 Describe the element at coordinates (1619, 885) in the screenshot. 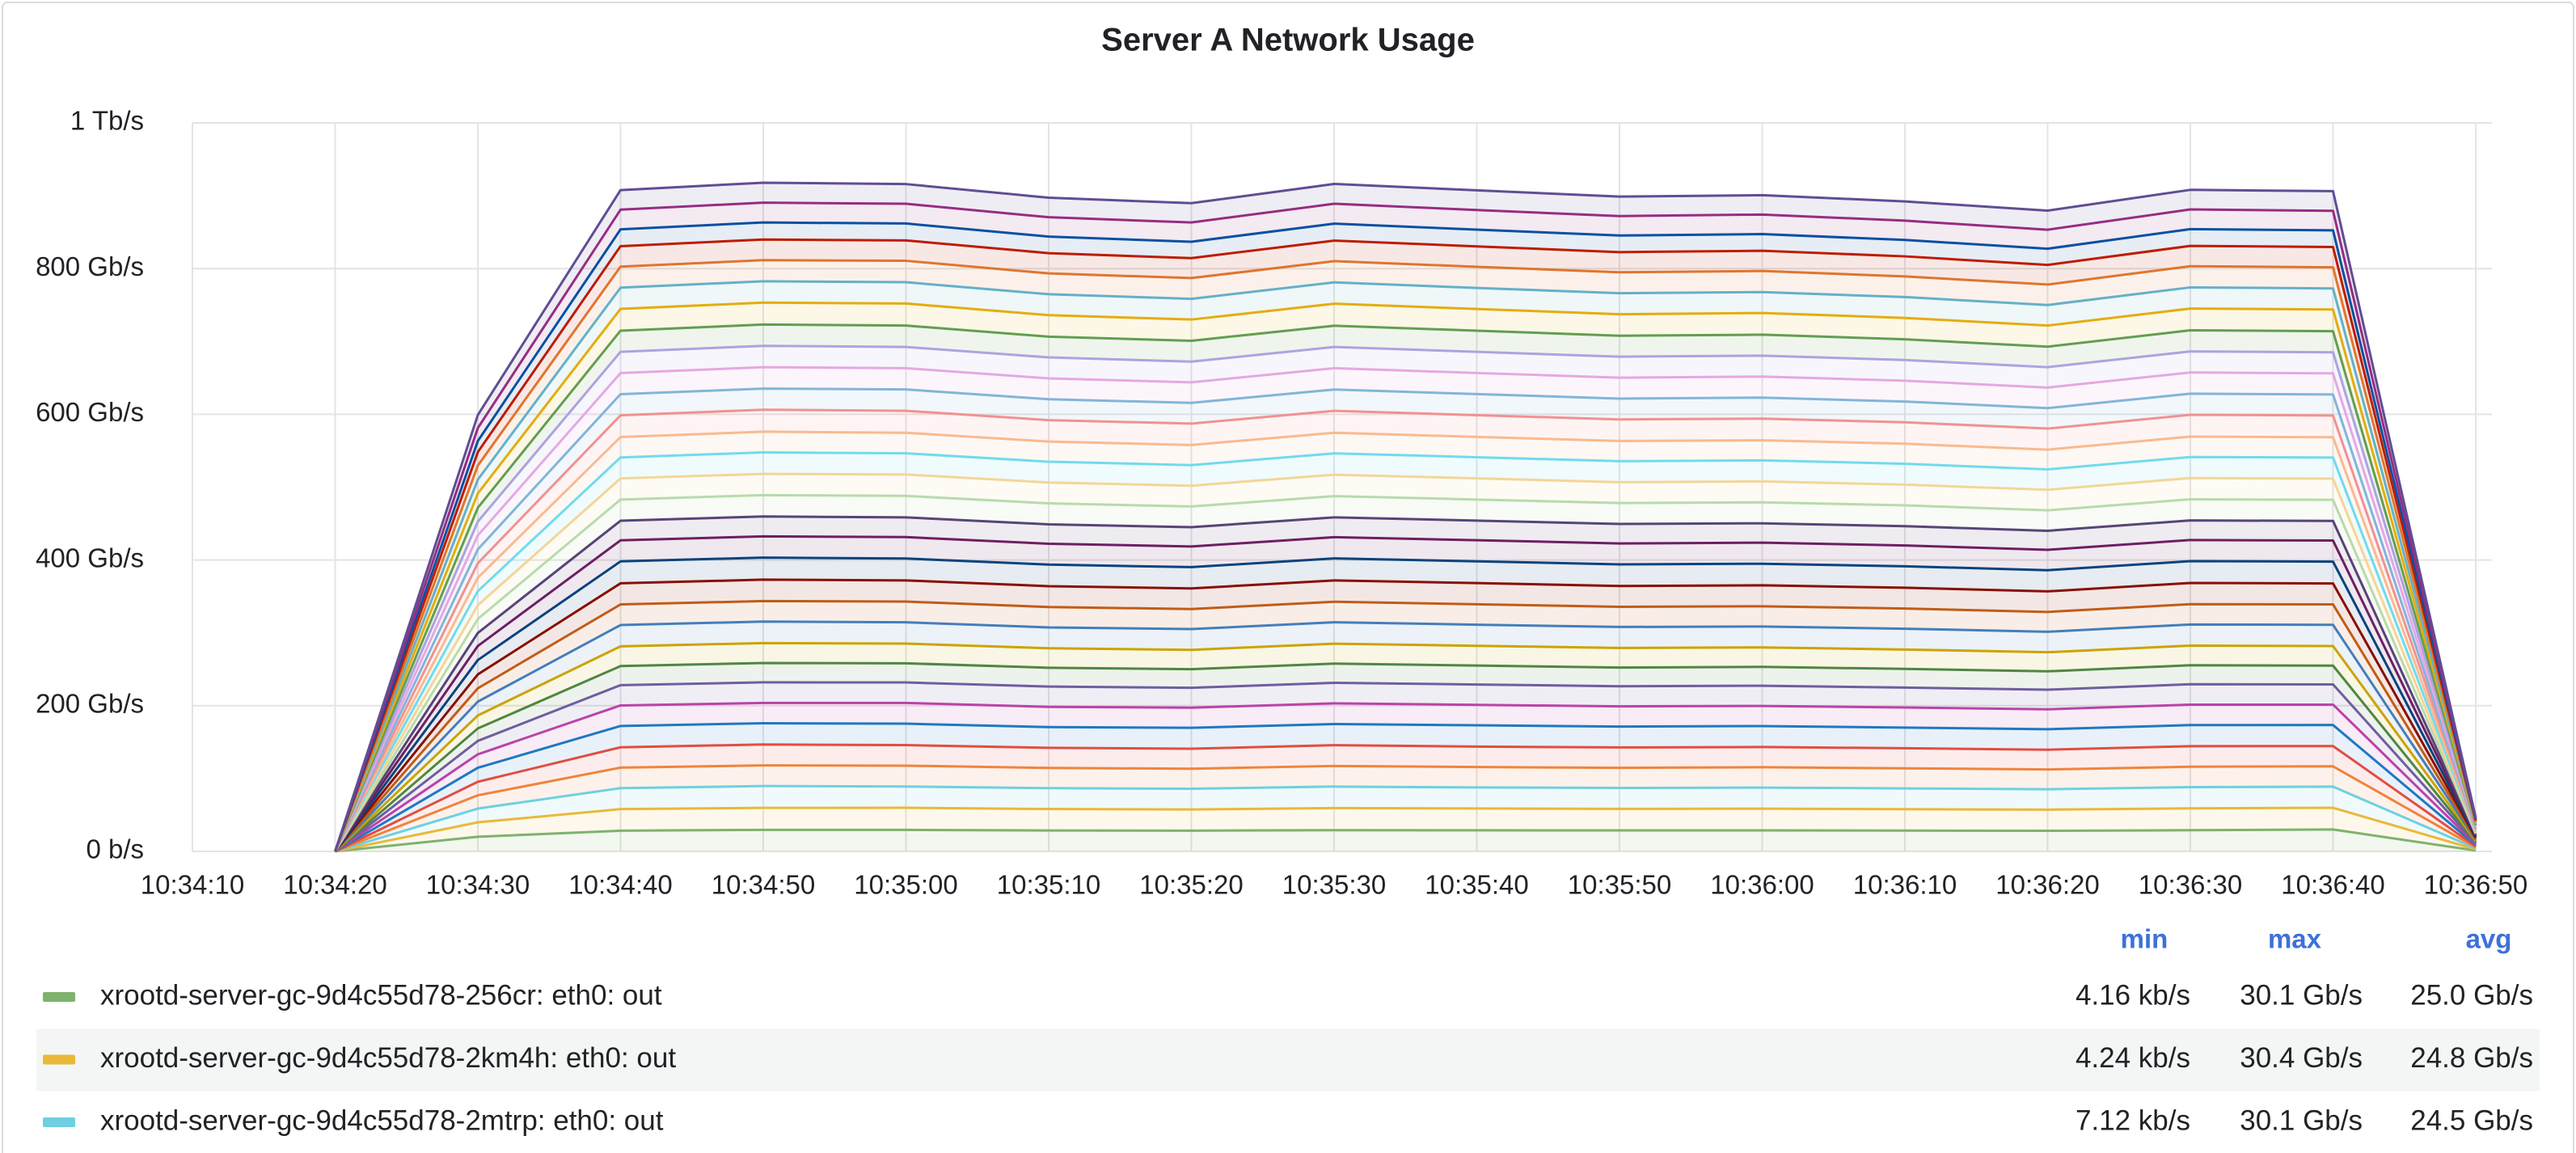

I see `x-tick-label: 10:35:50` at that location.